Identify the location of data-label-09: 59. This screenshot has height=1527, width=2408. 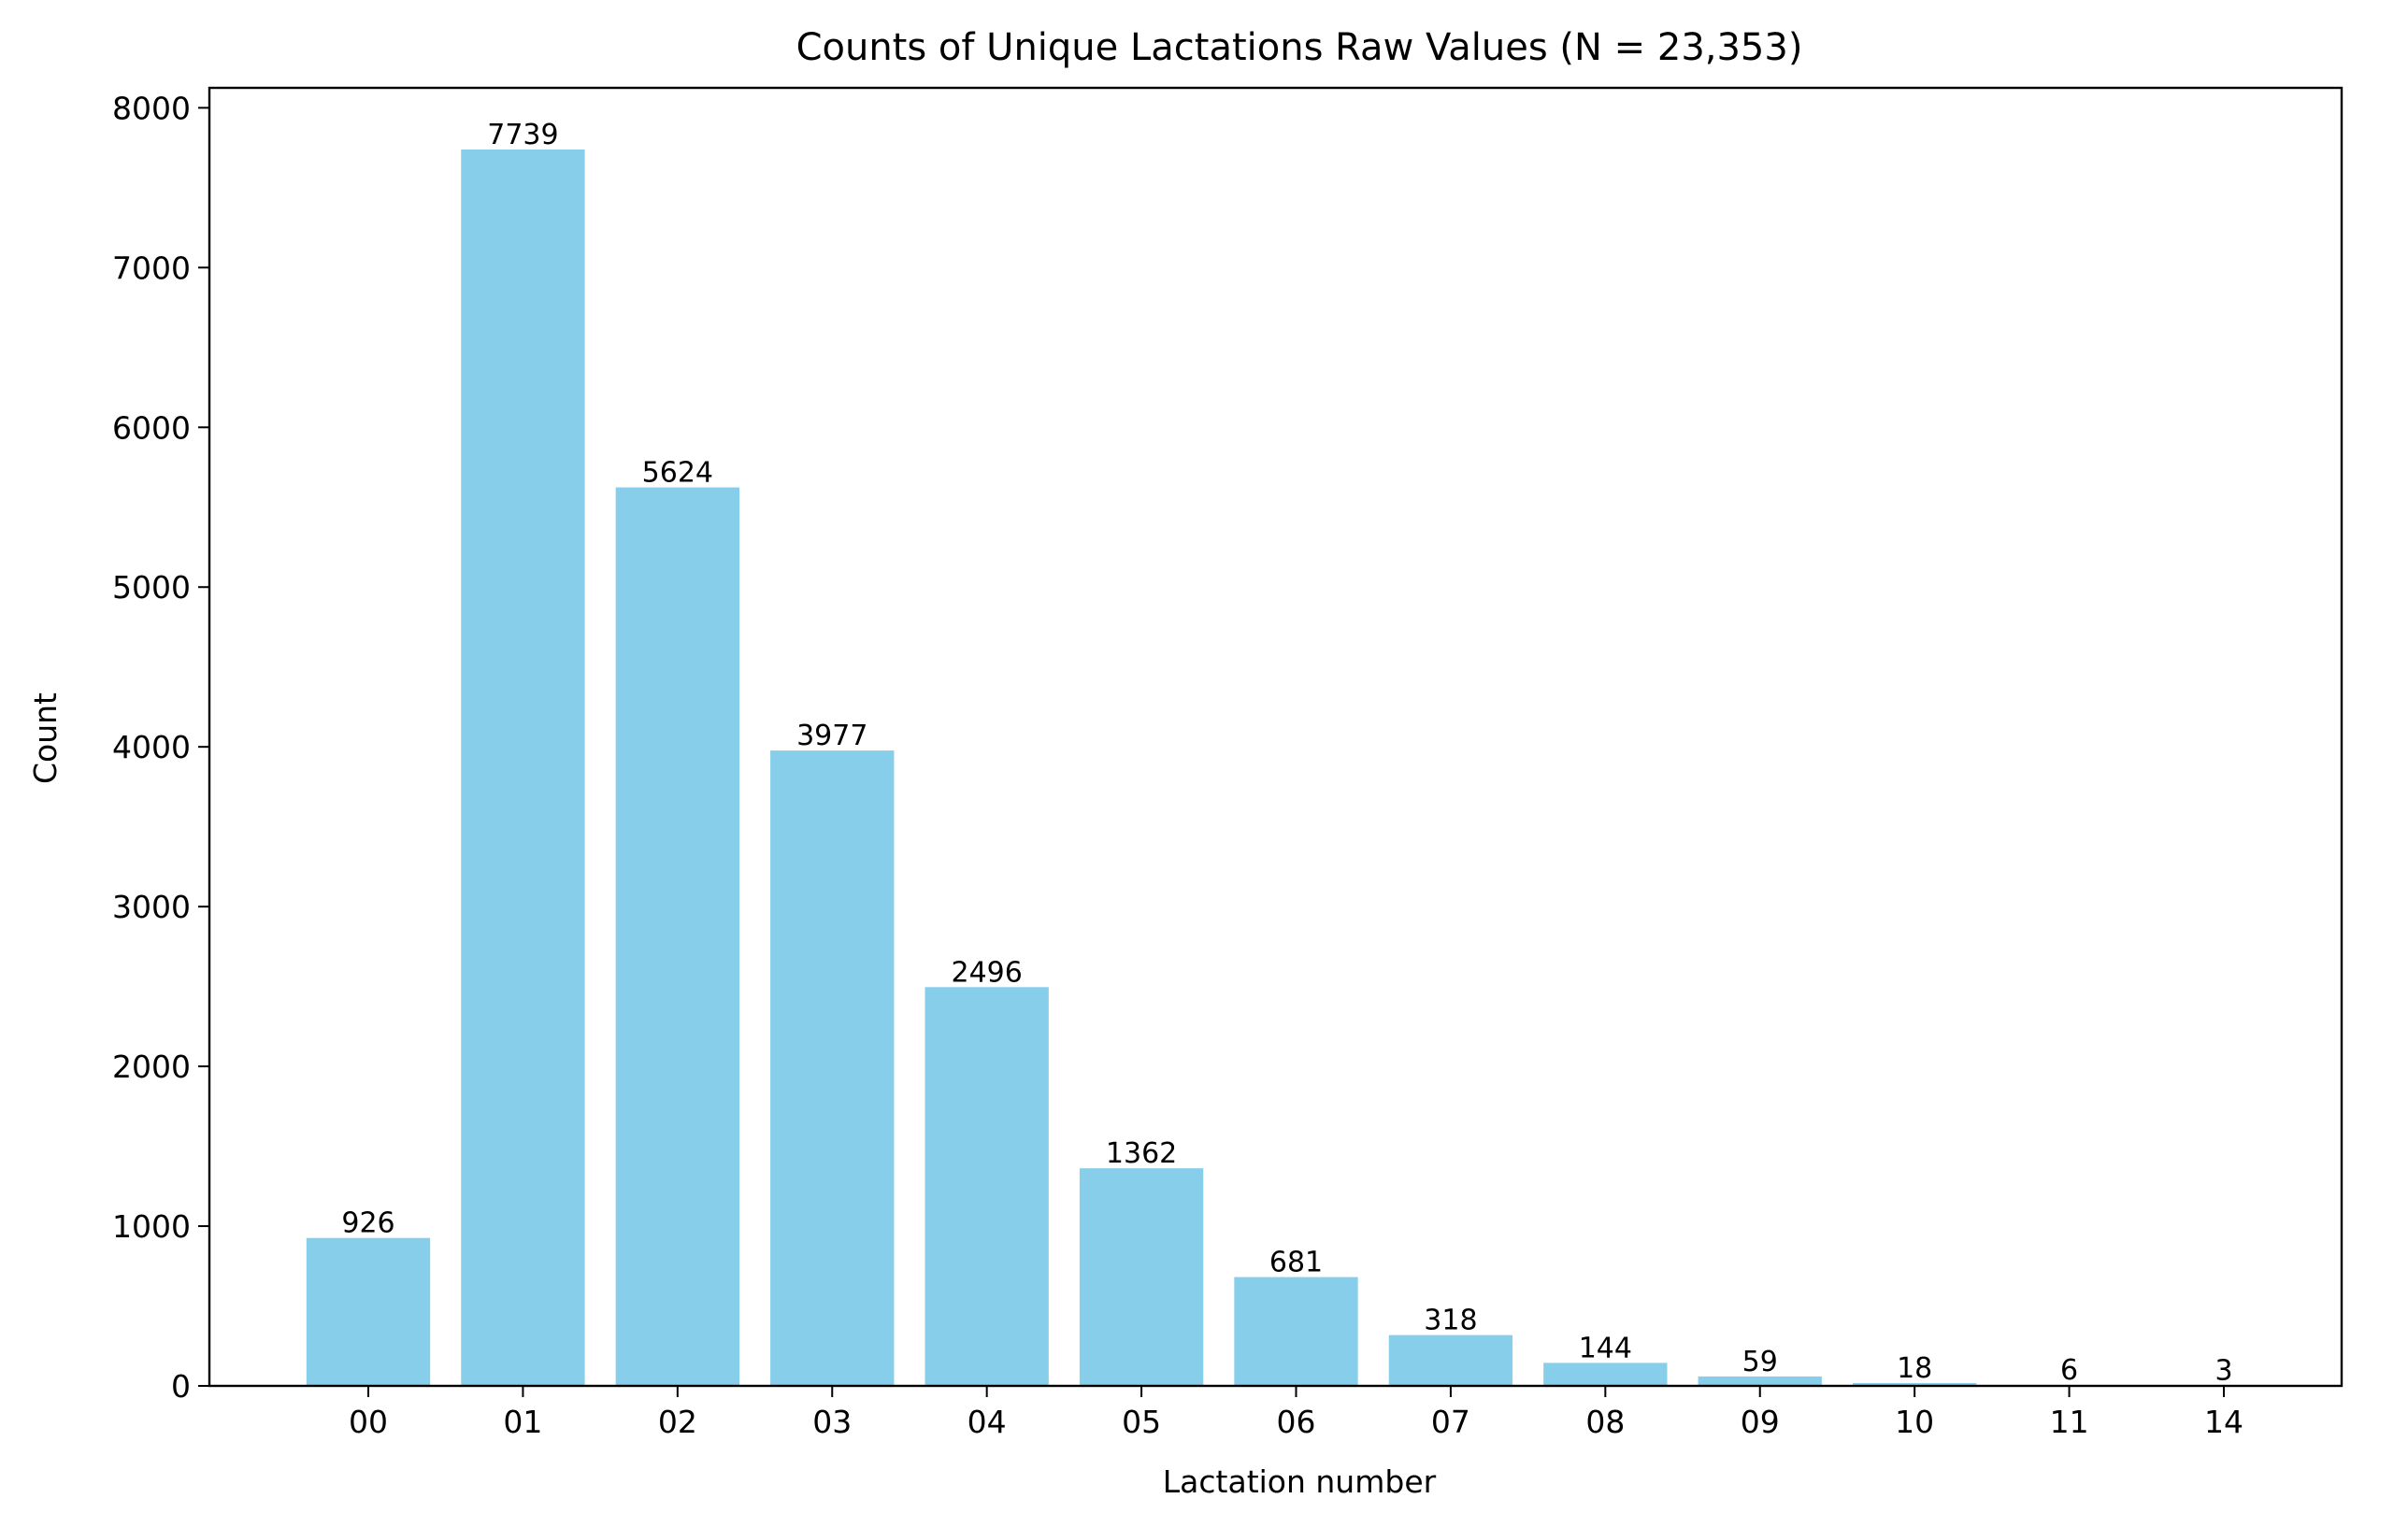
(1760, 1362).